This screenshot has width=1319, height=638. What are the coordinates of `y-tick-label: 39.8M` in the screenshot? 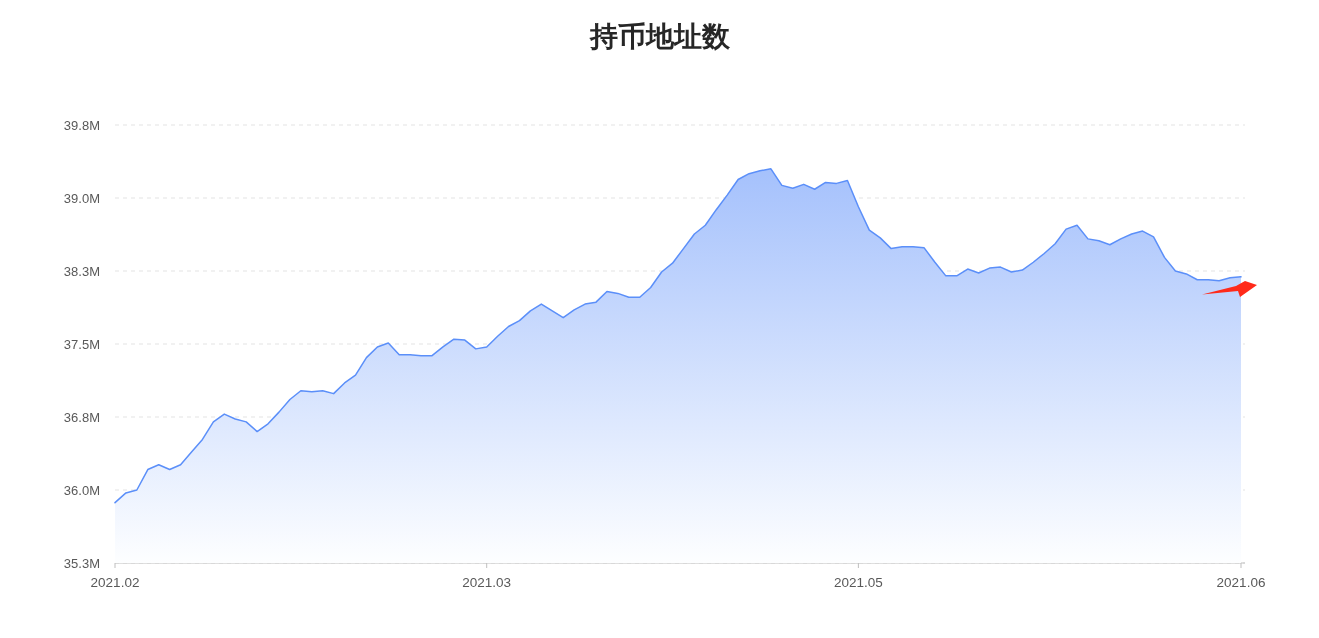 It's located at (81, 125).